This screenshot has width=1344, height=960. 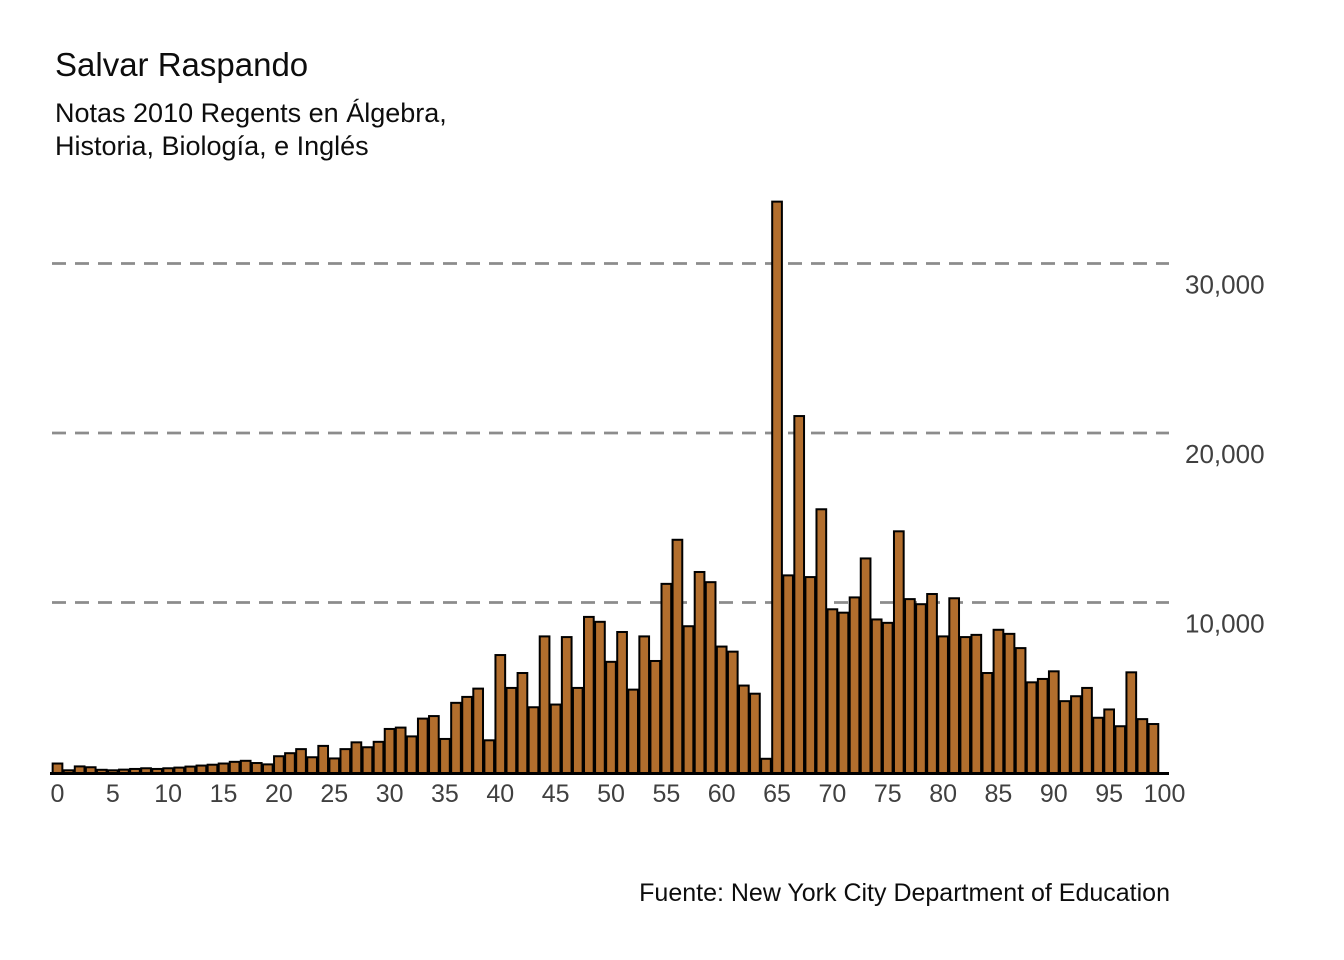 What do you see at coordinates (832, 794) in the screenshot?
I see `x-axis-label-70: 70` at bounding box center [832, 794].